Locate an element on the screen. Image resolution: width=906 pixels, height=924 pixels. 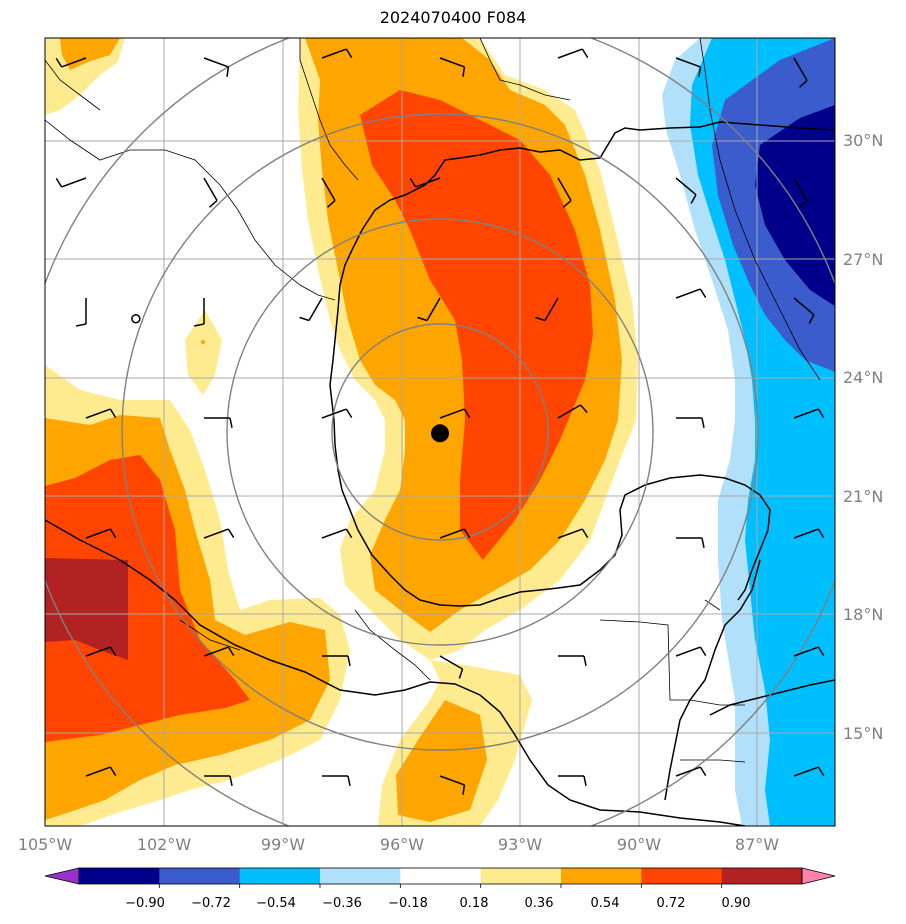
contour-orange-south is located at coordinates (441, 761).